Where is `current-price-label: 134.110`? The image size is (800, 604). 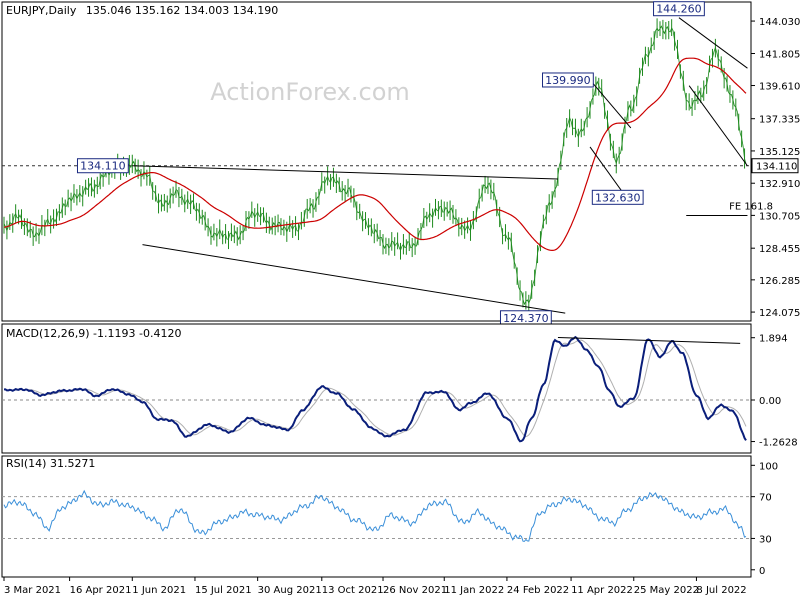
current-price-label: 134.110 is located at coordinates (776, 167).